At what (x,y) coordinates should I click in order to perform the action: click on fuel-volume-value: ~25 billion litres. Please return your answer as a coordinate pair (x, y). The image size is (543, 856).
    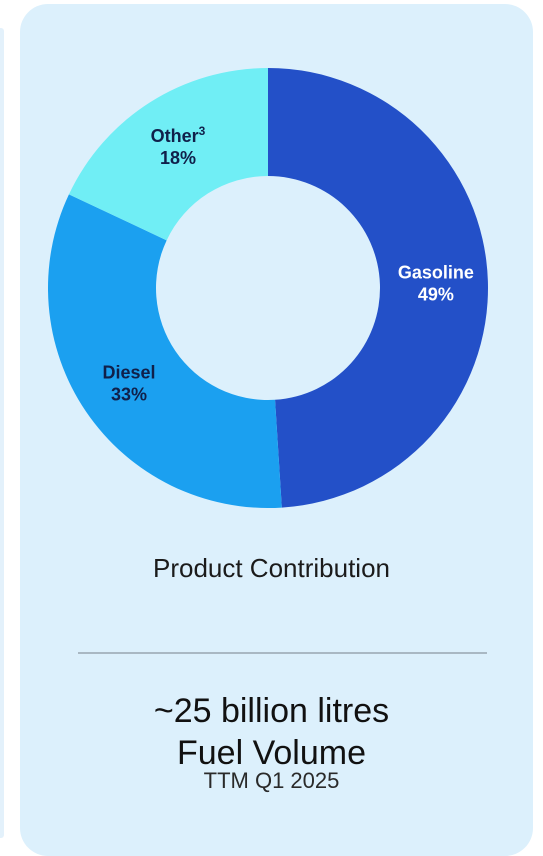
    Looking at the image, I should click on (271, 711).